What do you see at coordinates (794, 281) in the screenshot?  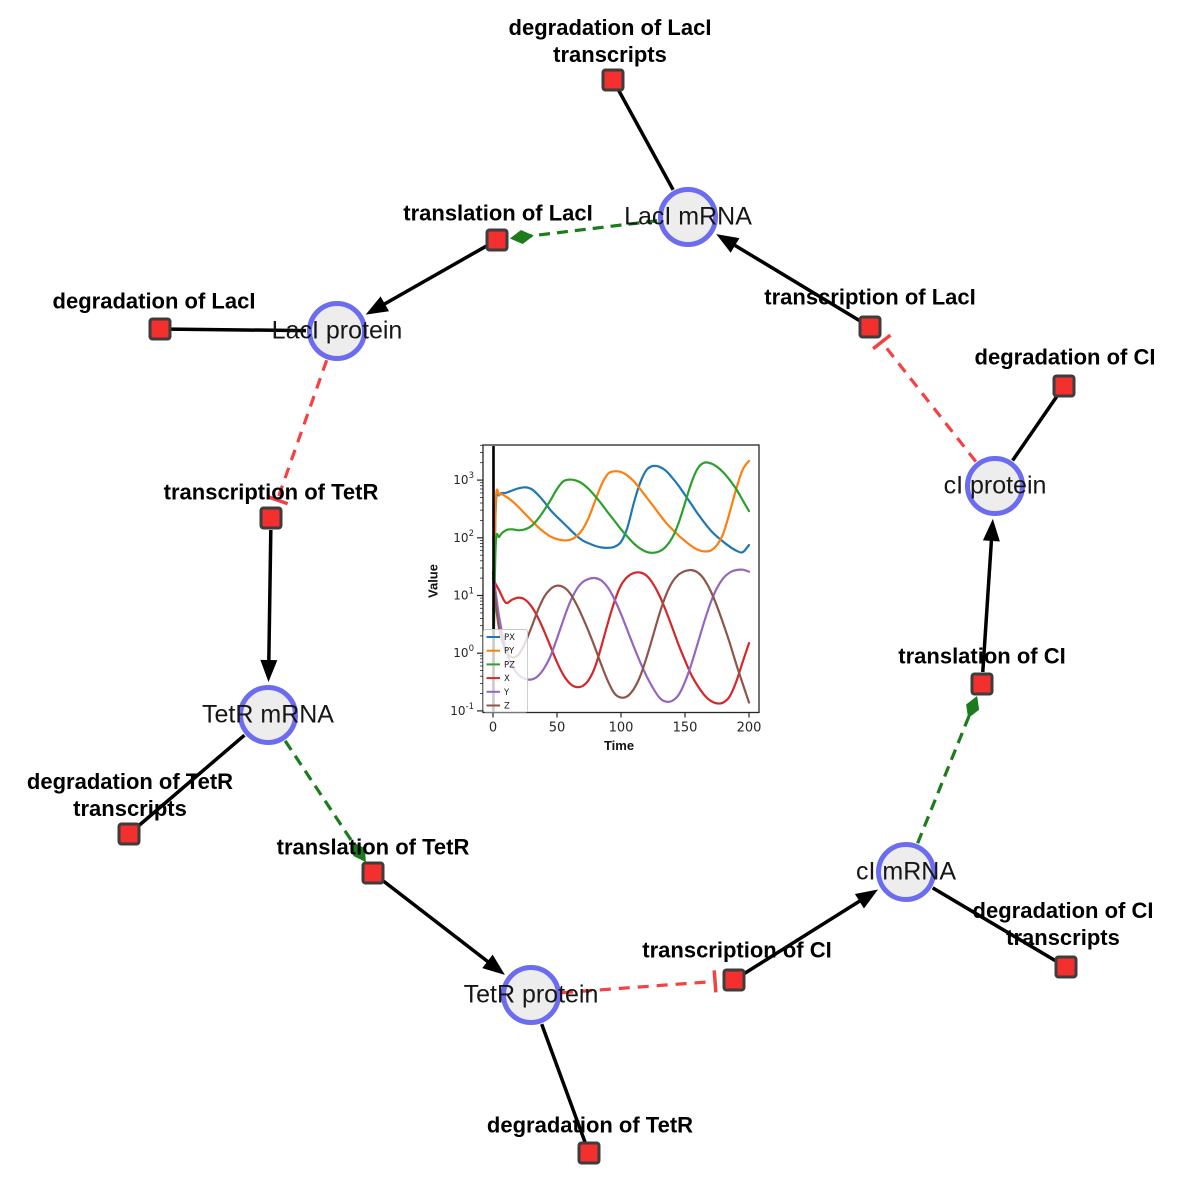 I see `edge-transcription_lacI-lacI_mRNA` at bounding box center [794, 281].